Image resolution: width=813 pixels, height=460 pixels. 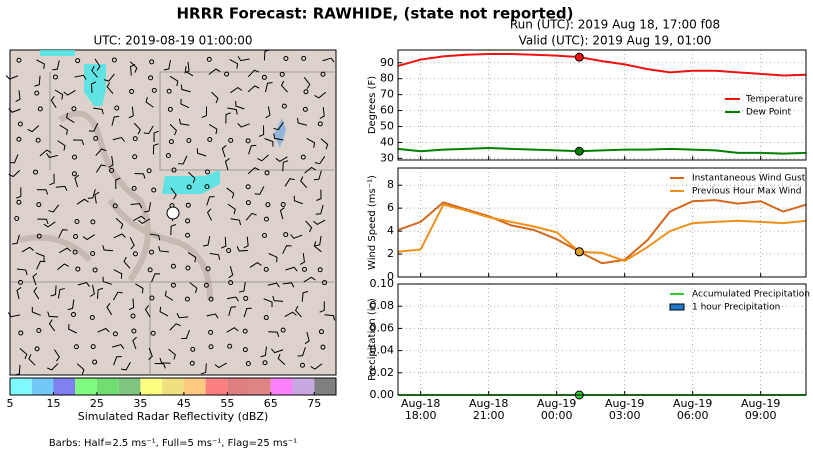 I want to click on map-title: UTC: 2019-08-19 01:00:00, so click(x=172, y=41).